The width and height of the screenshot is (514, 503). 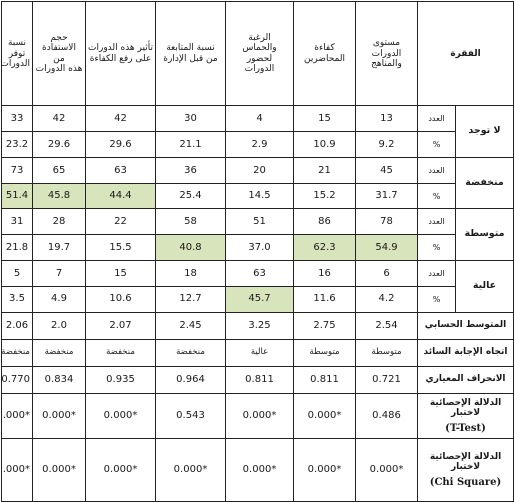 What do you see at coordinates (465, 428) in the screenshot?
I see `ttest-label-latin: (T-Test)` at bounding box center [465, 428].